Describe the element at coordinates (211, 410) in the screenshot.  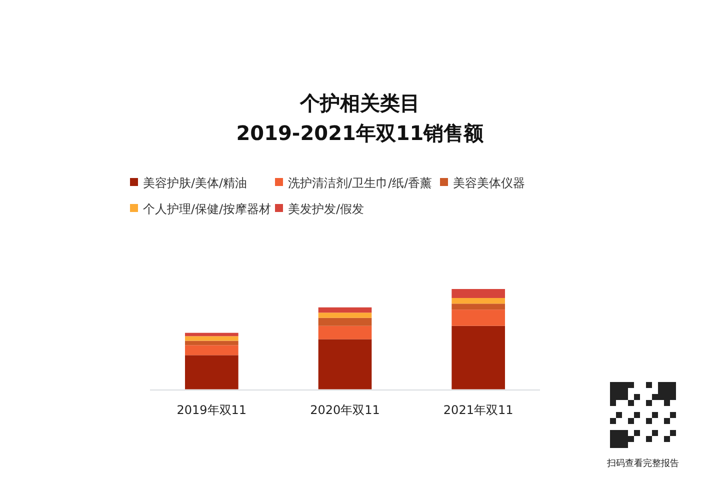
I see `x-tick-label: 2019年双11` at that location.